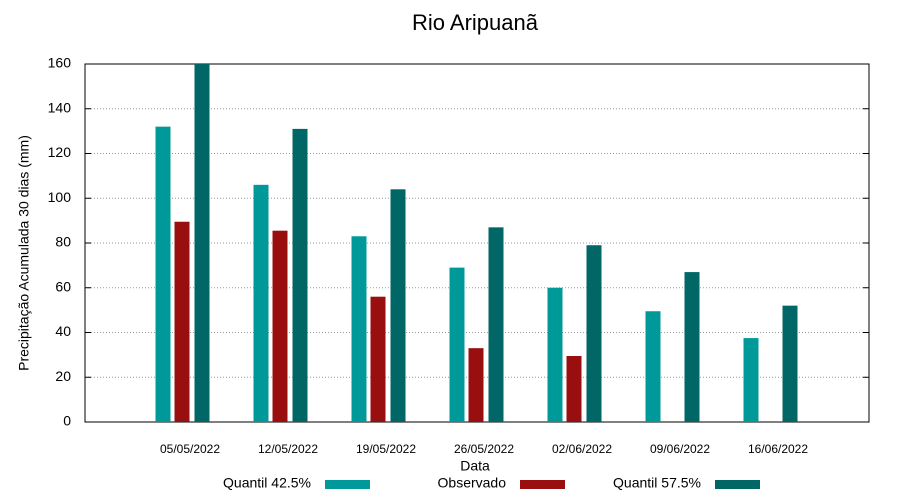 This screenshot has width=900, height=500. Describe the element at coordinates (288, 449) in the screenshot. I see `x-tick-label: 12/05/2022` at that location.